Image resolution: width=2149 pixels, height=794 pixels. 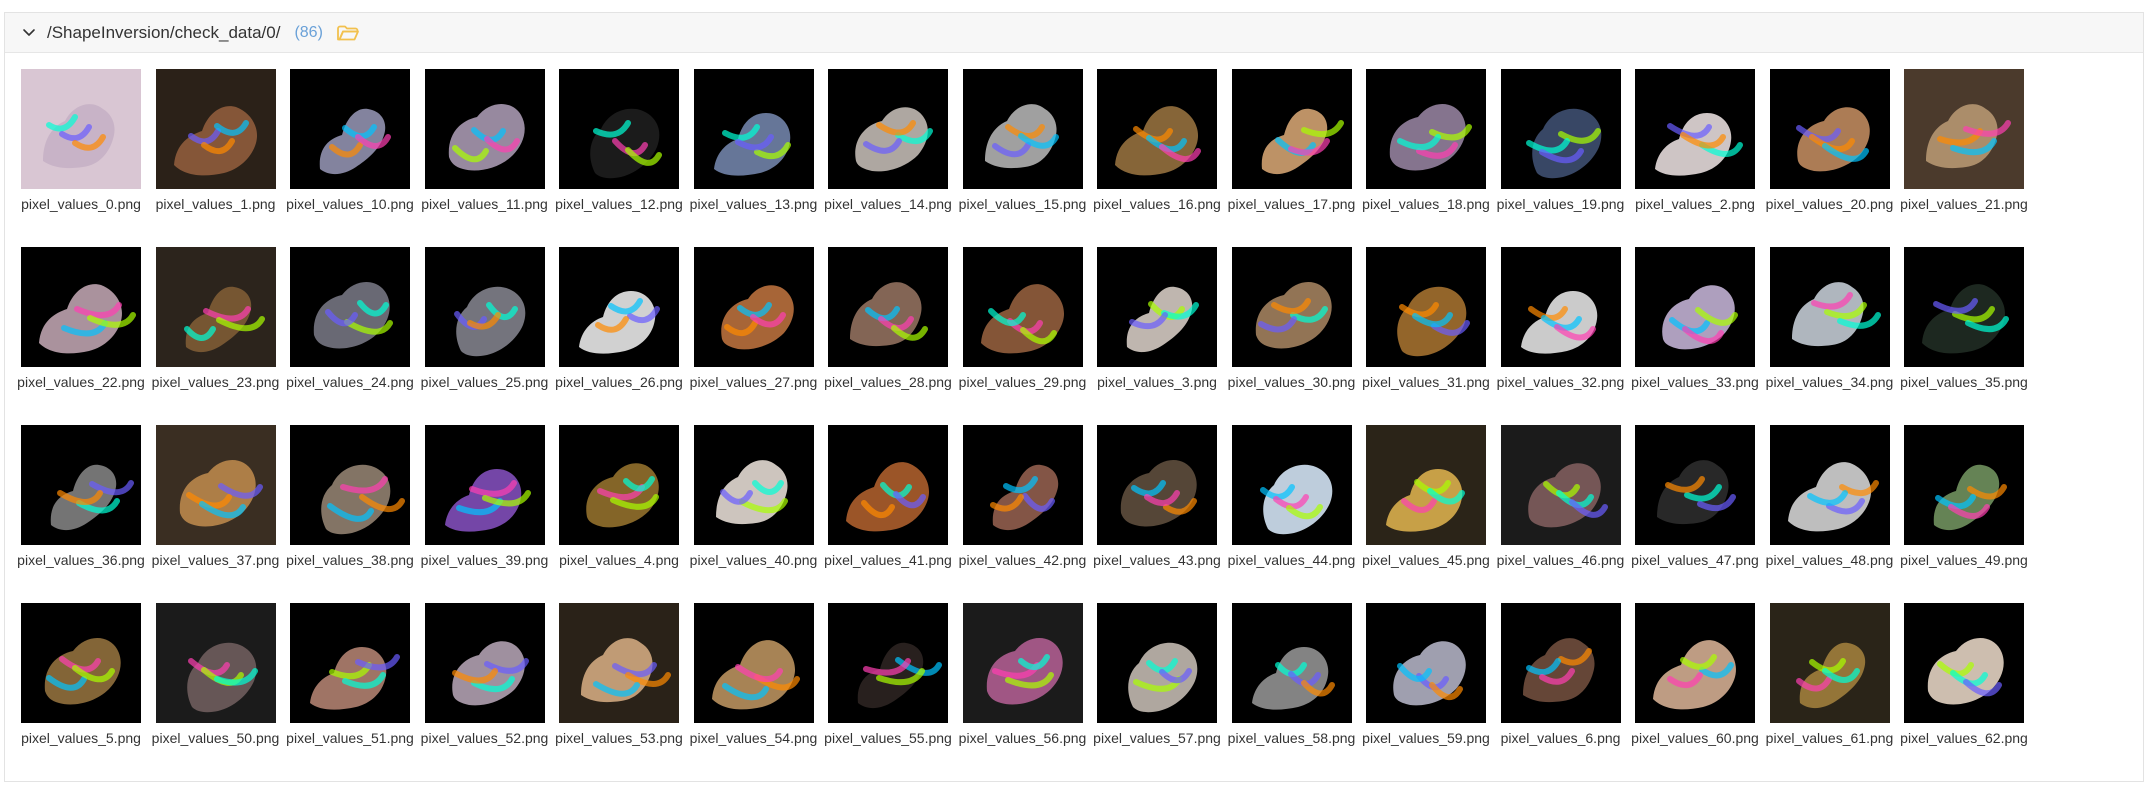 I want to click on file-tile: pixel_values_36.png, so click(x=81, y=514).